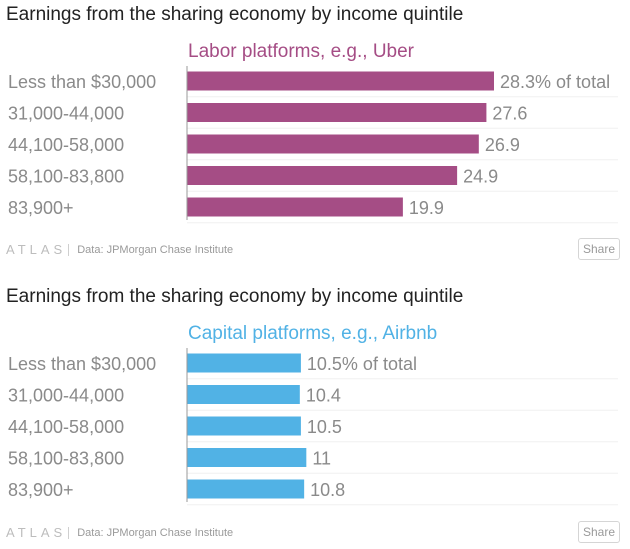 The height and width of the screenshot is (549, 630). I want to click on value-label: 10.8, so click(327, 490).